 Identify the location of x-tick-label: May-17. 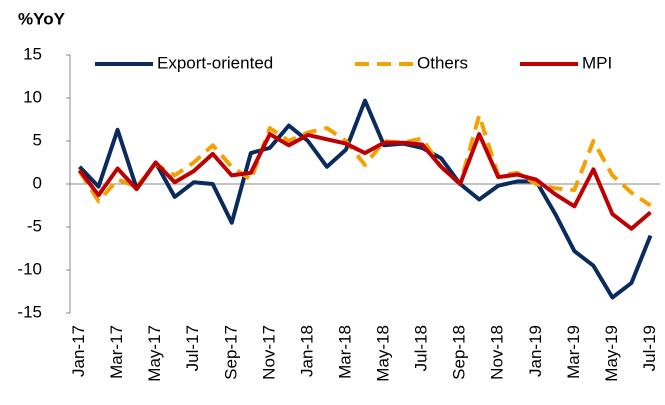
(154, 353).